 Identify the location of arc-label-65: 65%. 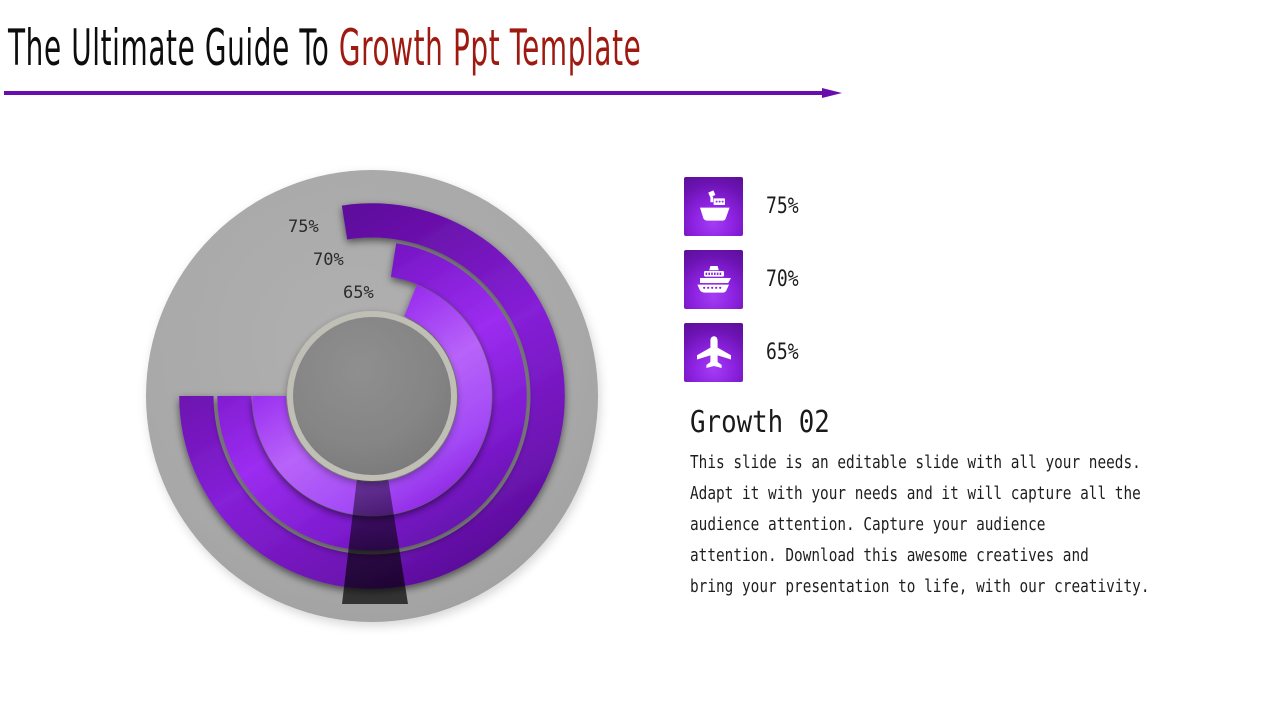
(358, 293).